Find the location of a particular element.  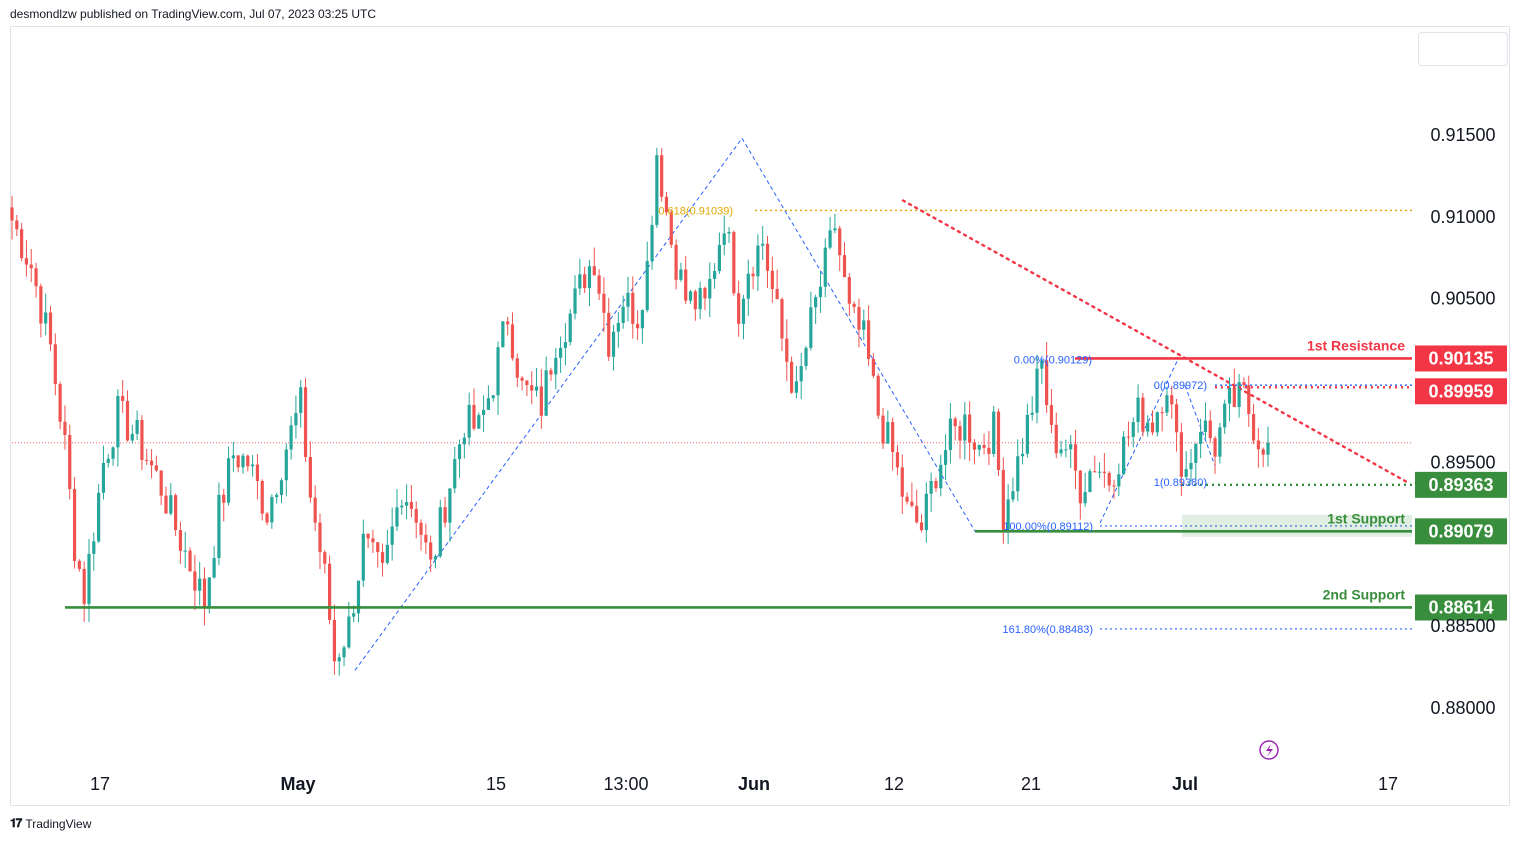

price-tag-text-3: 0.89363 is located at coordinates (1460, 485).